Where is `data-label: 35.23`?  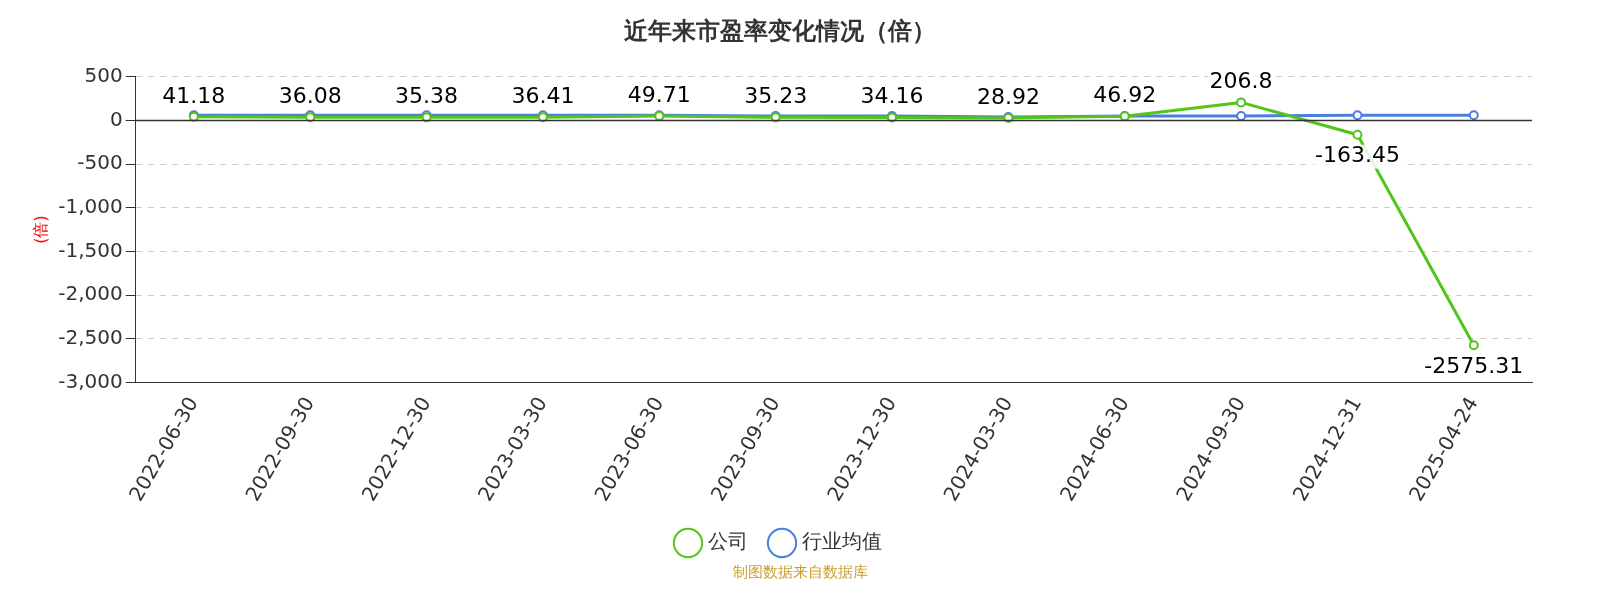
data-label: 35.23 is located at coordinates (776, 96).